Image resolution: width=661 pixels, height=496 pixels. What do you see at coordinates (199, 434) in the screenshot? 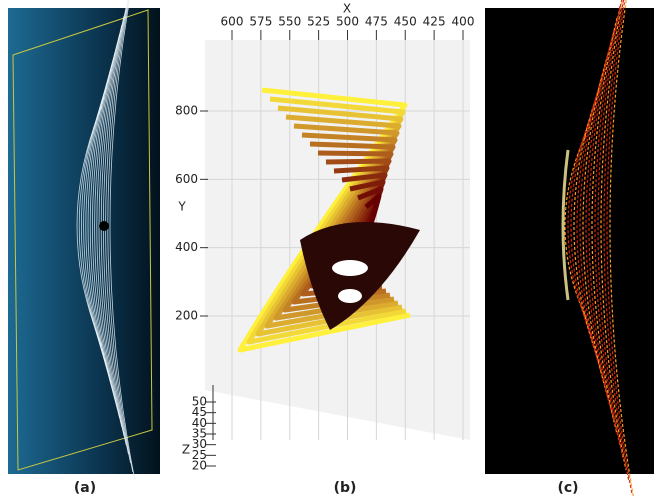
I see `z-tick-label: 35` at bounding box center [199, 434].